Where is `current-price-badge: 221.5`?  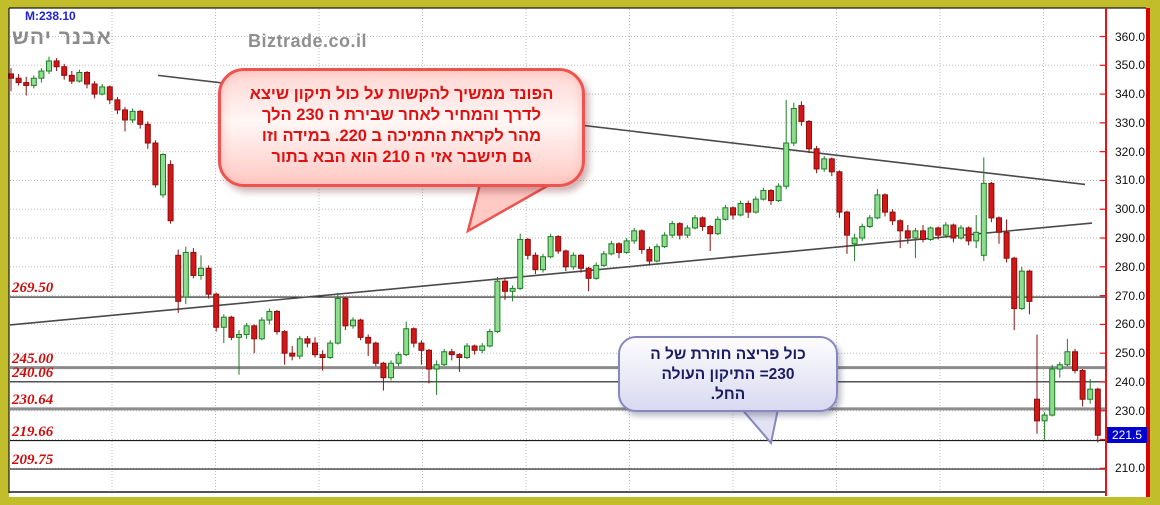 current-price-badge: 221.5 is located at coordinates (1127, 435).